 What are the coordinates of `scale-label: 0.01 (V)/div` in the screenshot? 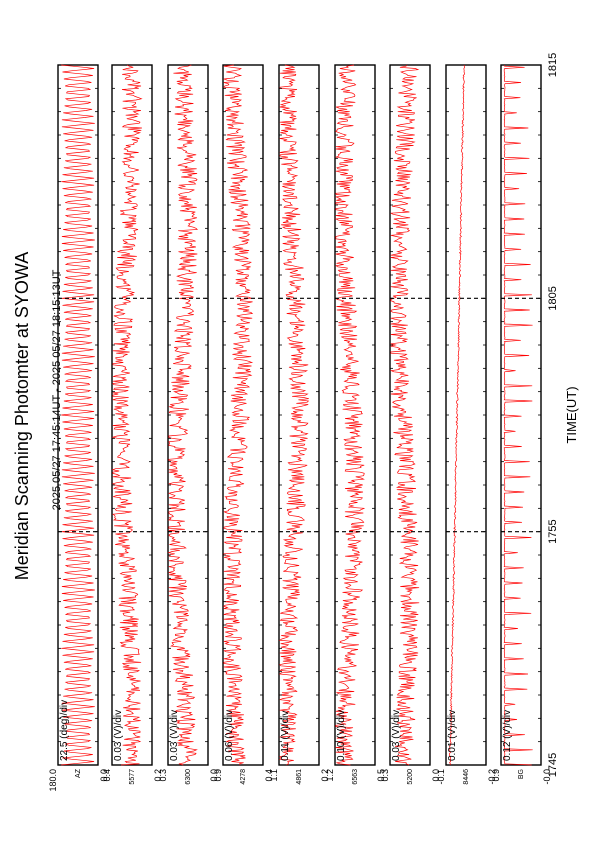 It's located at (452, 735).